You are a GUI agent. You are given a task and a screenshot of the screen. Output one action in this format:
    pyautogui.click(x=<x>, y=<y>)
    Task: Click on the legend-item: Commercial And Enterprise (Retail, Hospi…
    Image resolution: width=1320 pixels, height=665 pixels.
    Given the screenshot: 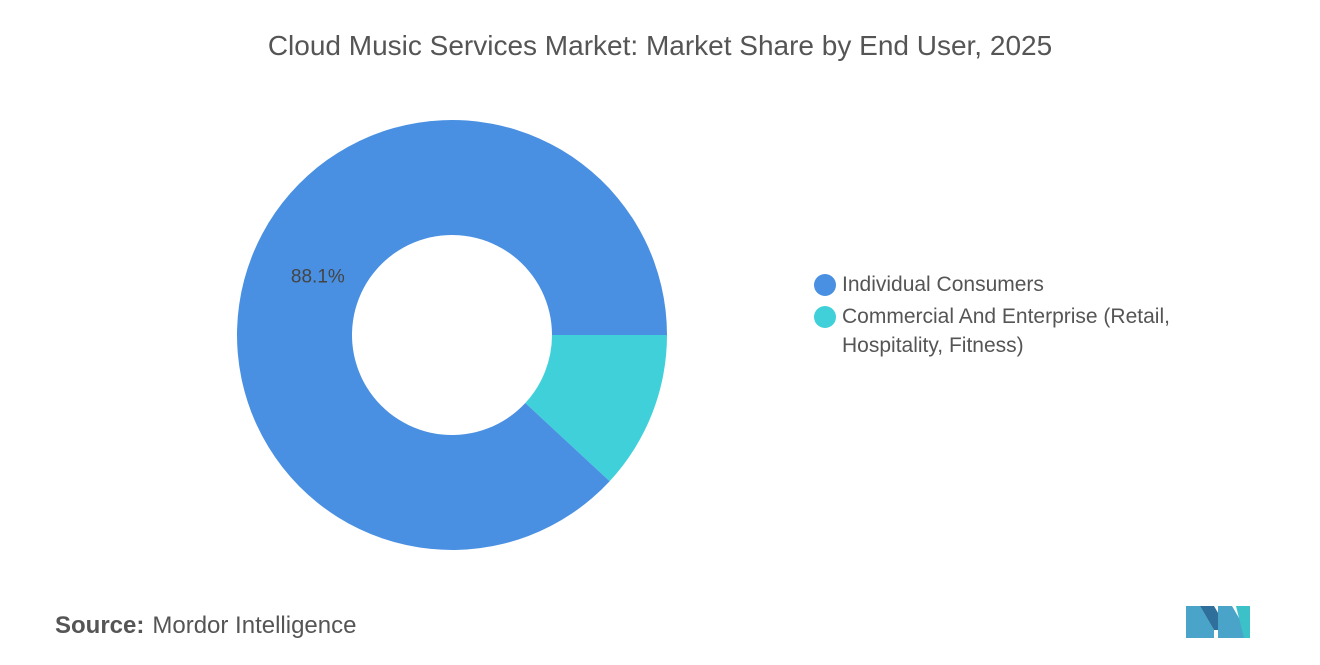 What is the action you would take?
    pyautogui.click(x=1002, y=331)
    